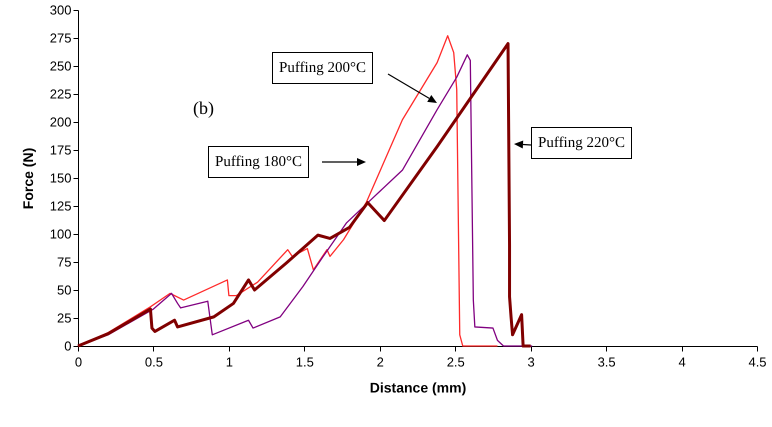  Describe the element at coordinates (757, 362) in the screenshot. I see `x-tick-label: 4.5` at that location.